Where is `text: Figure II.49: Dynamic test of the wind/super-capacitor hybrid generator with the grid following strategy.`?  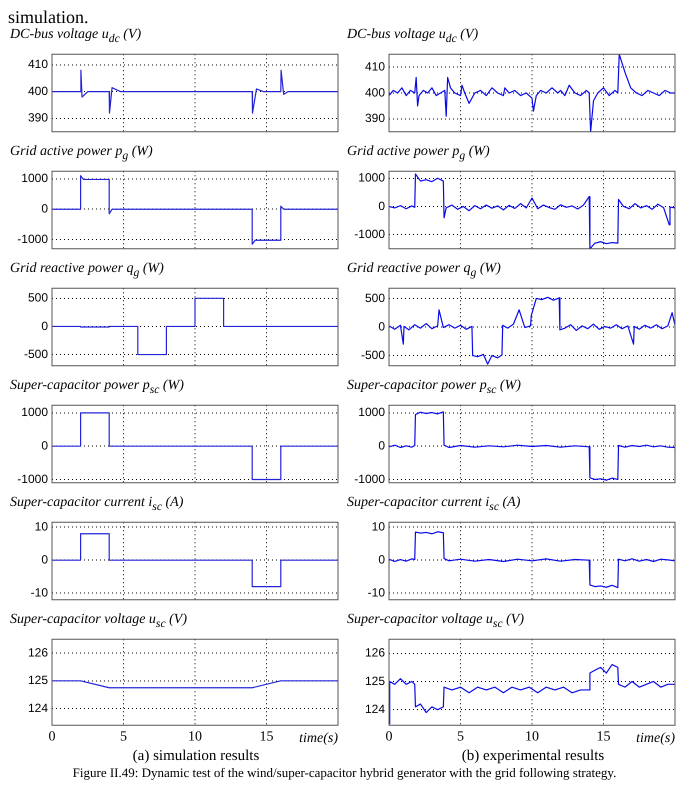 text: Figure II.49: Dynamic test of the wind/super-capacitor hybrid generator with the grid following strategy. is located at coordinates (345, 772).